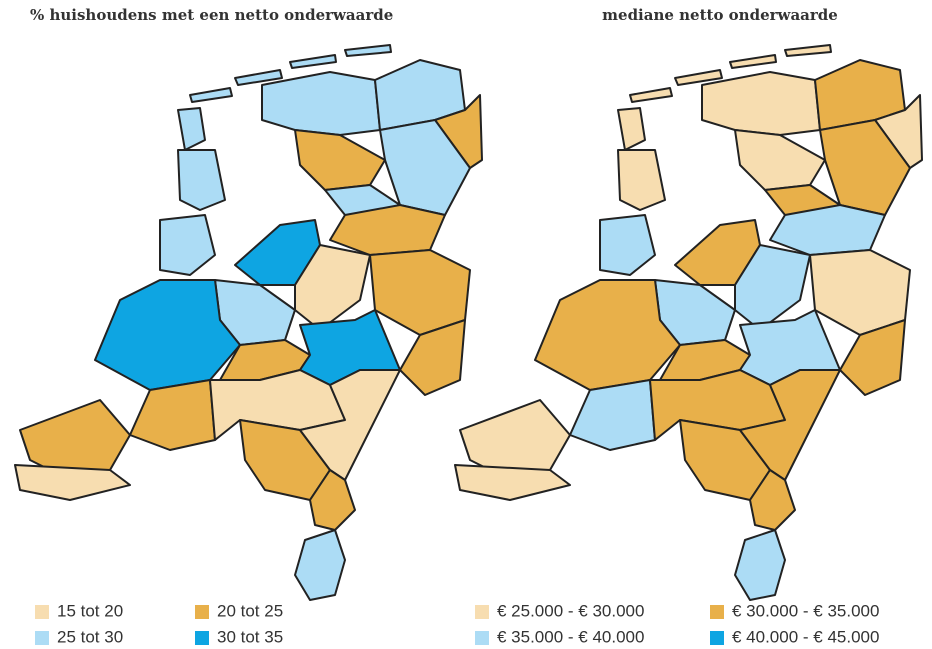  What do you see at coordinates (720, 15) in the screenshot?
I see `map-title: mediane netto onderwaarde` at bounding box center [720, 15].